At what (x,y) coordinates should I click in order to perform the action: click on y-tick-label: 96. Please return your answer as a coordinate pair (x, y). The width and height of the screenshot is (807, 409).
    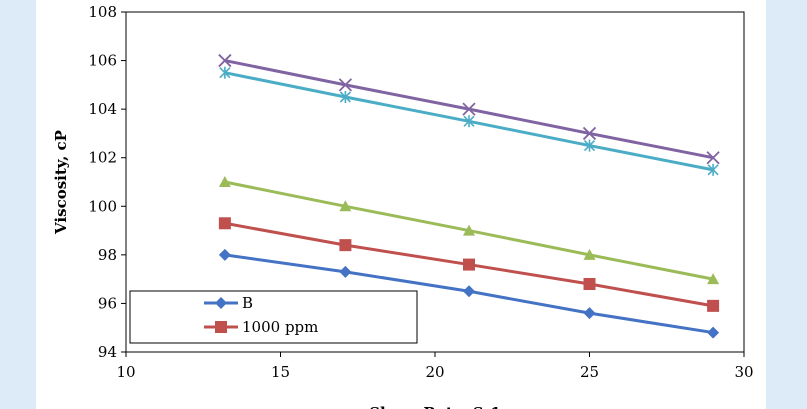
    Looking at the image, I should click on (107, 303).